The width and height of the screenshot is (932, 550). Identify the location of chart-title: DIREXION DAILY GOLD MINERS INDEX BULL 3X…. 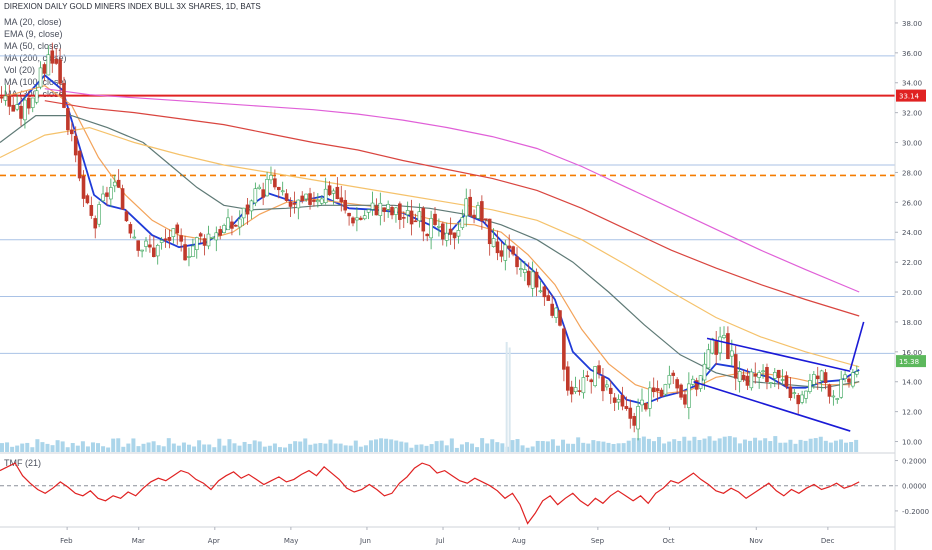
(132, 6).